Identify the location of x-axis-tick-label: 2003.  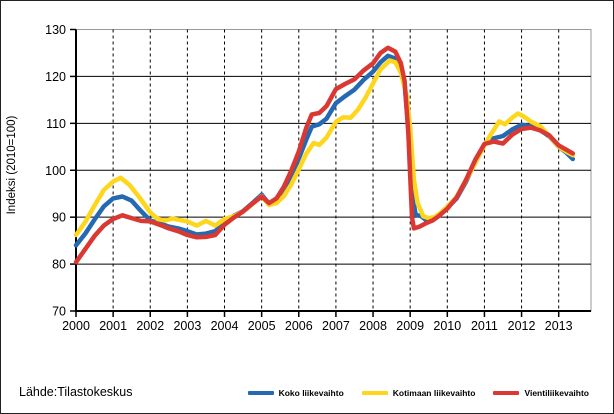
(187, 326).